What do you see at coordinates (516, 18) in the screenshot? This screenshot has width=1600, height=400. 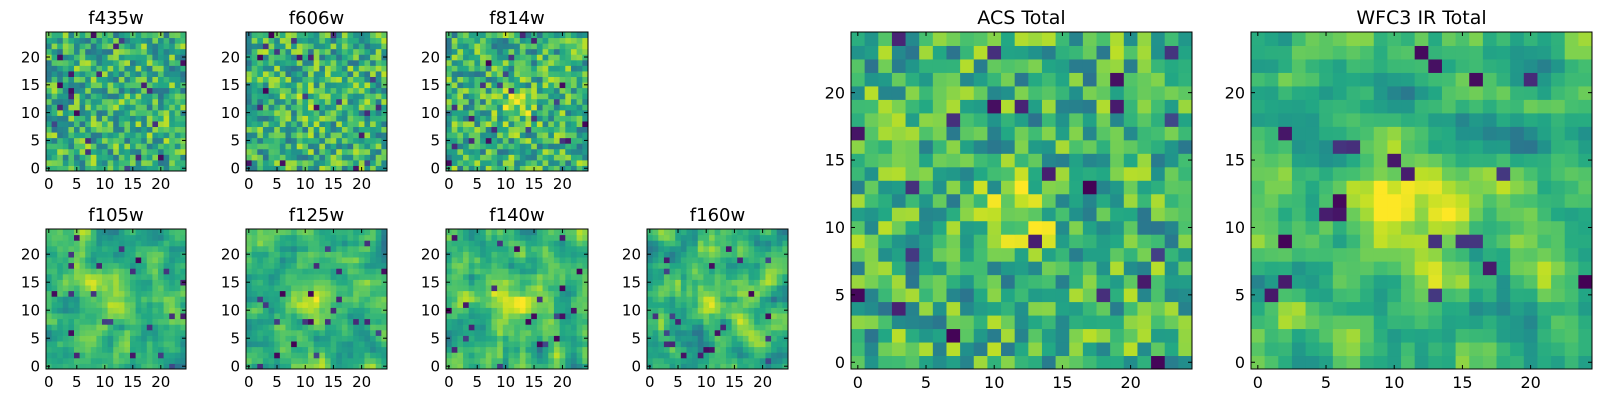 I see `chart-title: f814w` at bounding box center [516, 18].